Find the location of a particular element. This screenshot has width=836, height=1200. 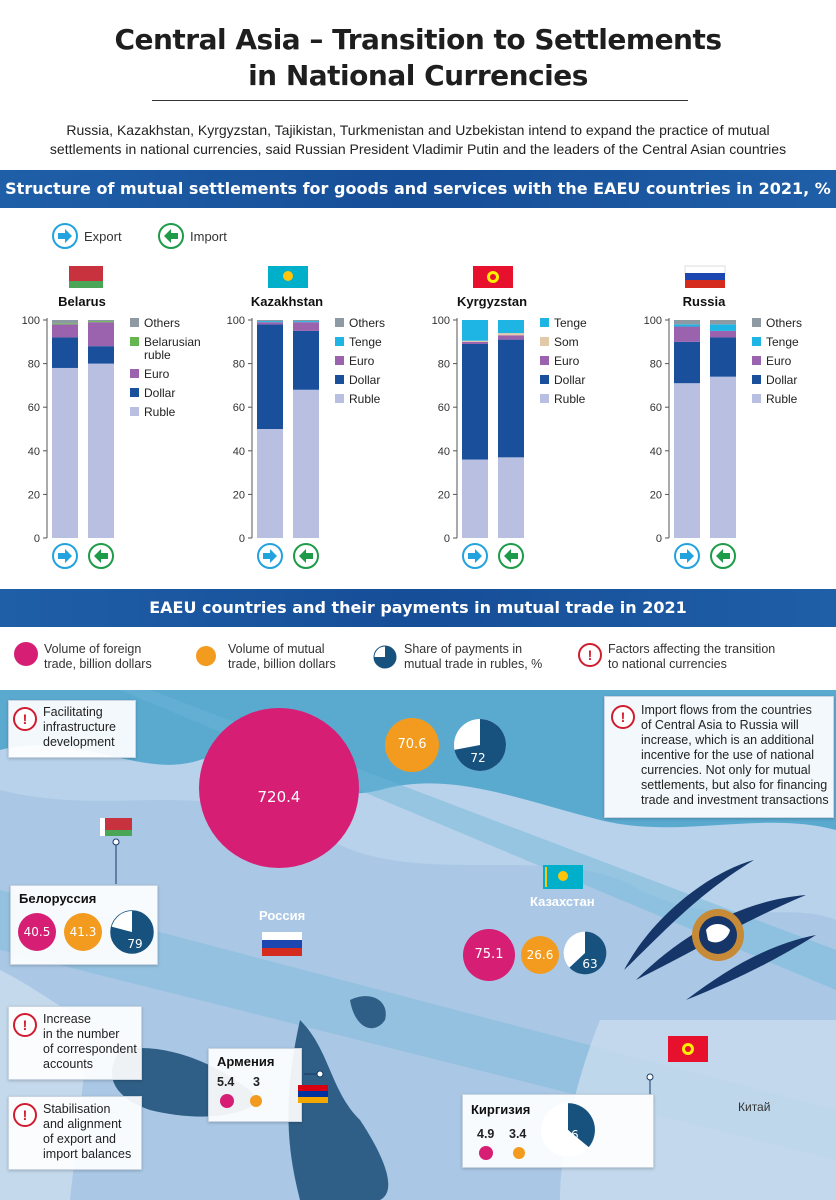

belarus-chart-title: Belarus is located at coordinates (82, 301).